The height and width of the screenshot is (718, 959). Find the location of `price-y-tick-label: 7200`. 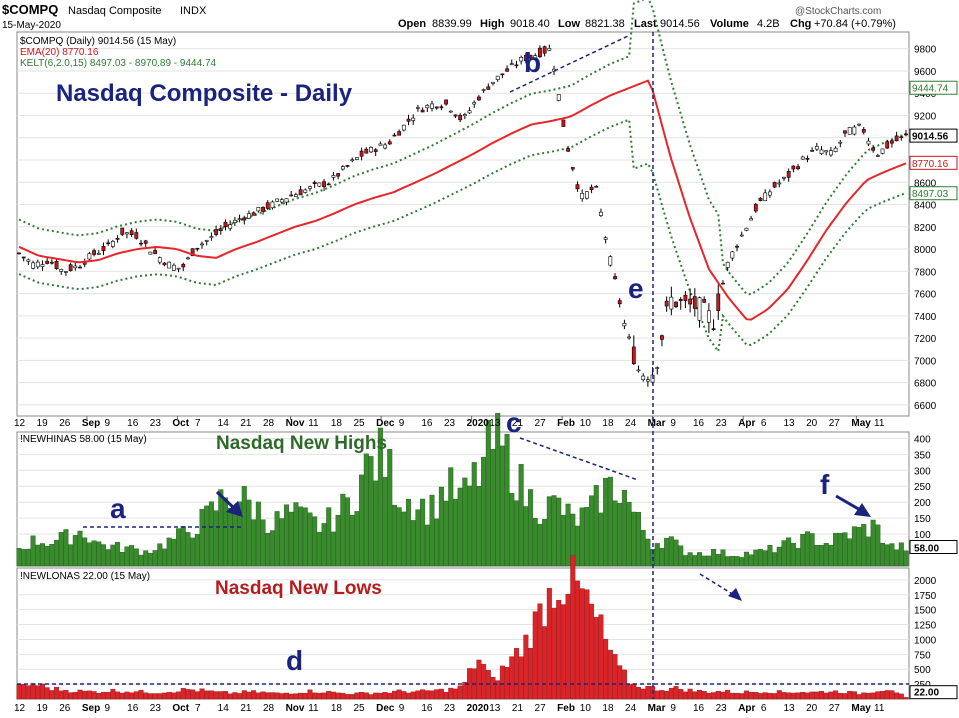

price-y-tick-label: 7200 is located at coordinates (925, 339).